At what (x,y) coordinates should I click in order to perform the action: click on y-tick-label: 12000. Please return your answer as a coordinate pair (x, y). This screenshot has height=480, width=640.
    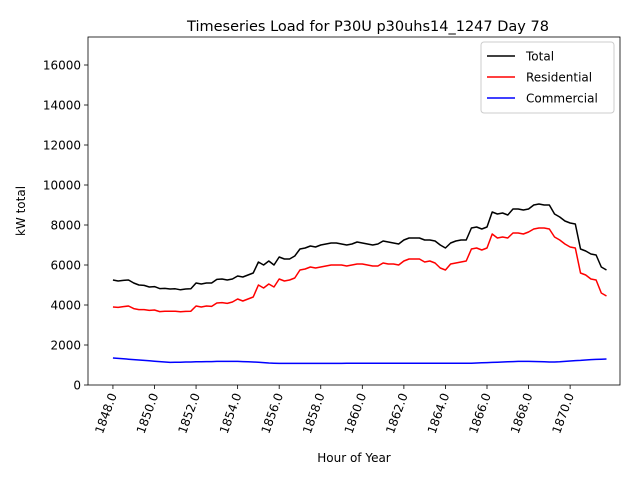
    Looking at the image, I should click on (62, 146).